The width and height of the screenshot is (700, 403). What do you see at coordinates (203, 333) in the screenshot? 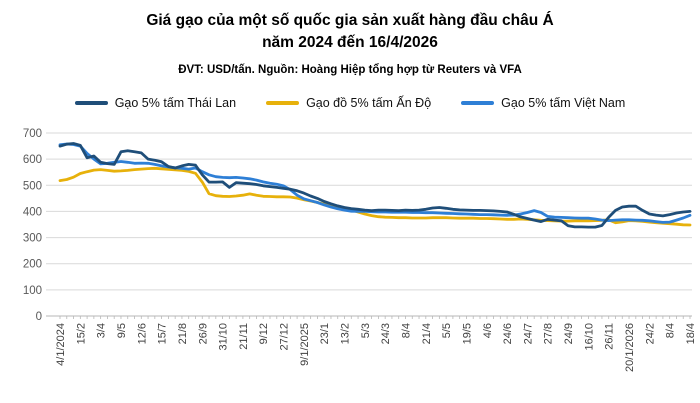
I see `x-tick-label: 26/9` at bounding box center [203, 333].